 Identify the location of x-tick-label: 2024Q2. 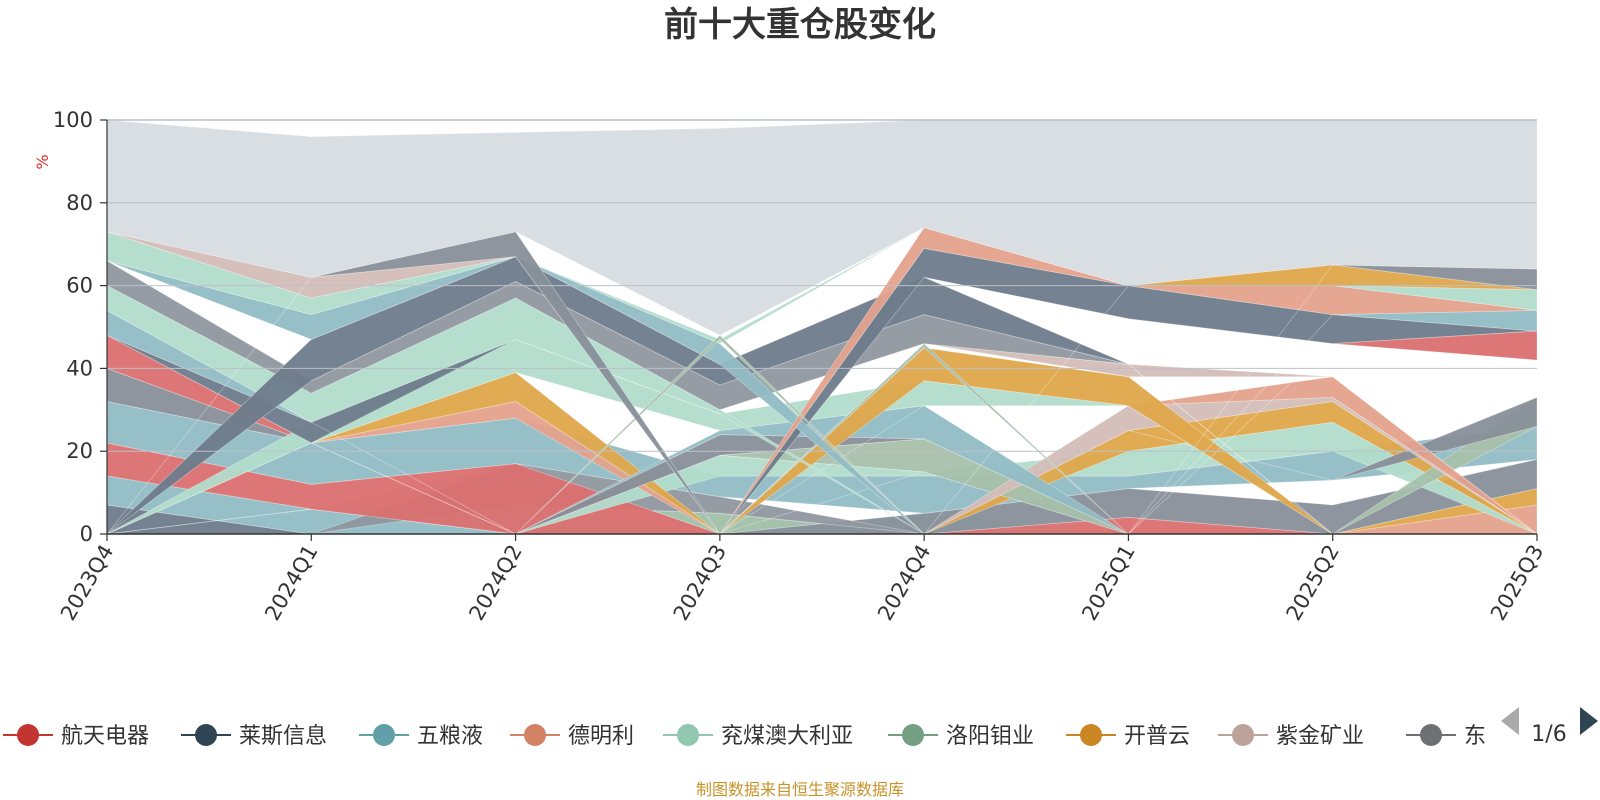
(495, 583).